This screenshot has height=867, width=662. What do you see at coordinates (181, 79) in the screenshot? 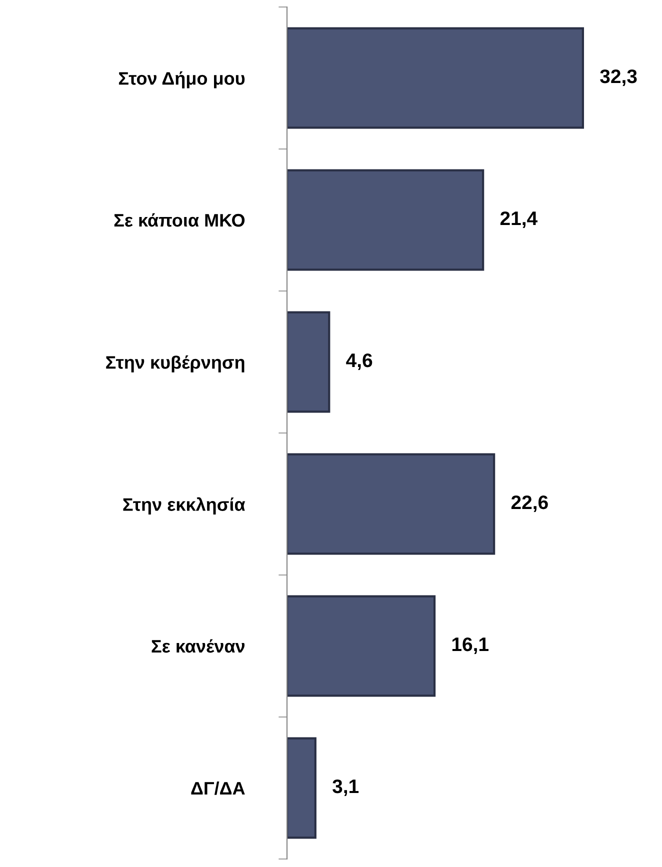
I see `y-tick-label: Στον Δήμο μου` at bounding box center [181, 79].